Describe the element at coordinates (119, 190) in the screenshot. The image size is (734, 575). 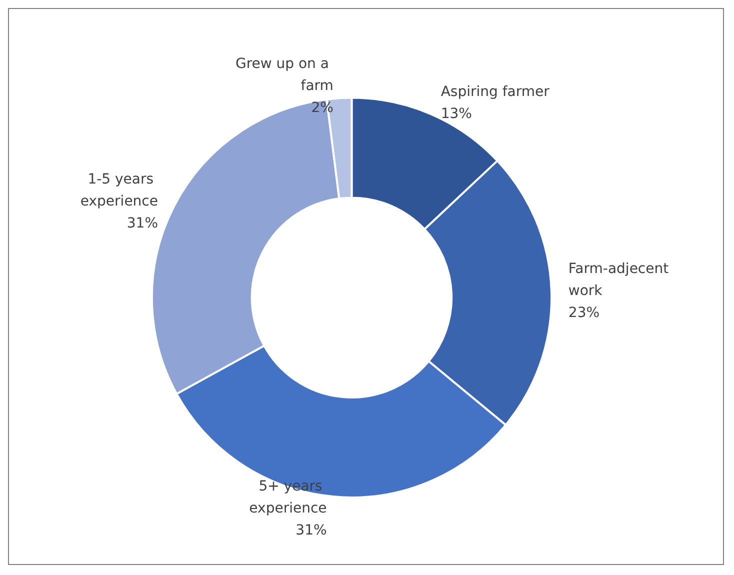
I see `slice-label: 1-5 years experience` at that location.